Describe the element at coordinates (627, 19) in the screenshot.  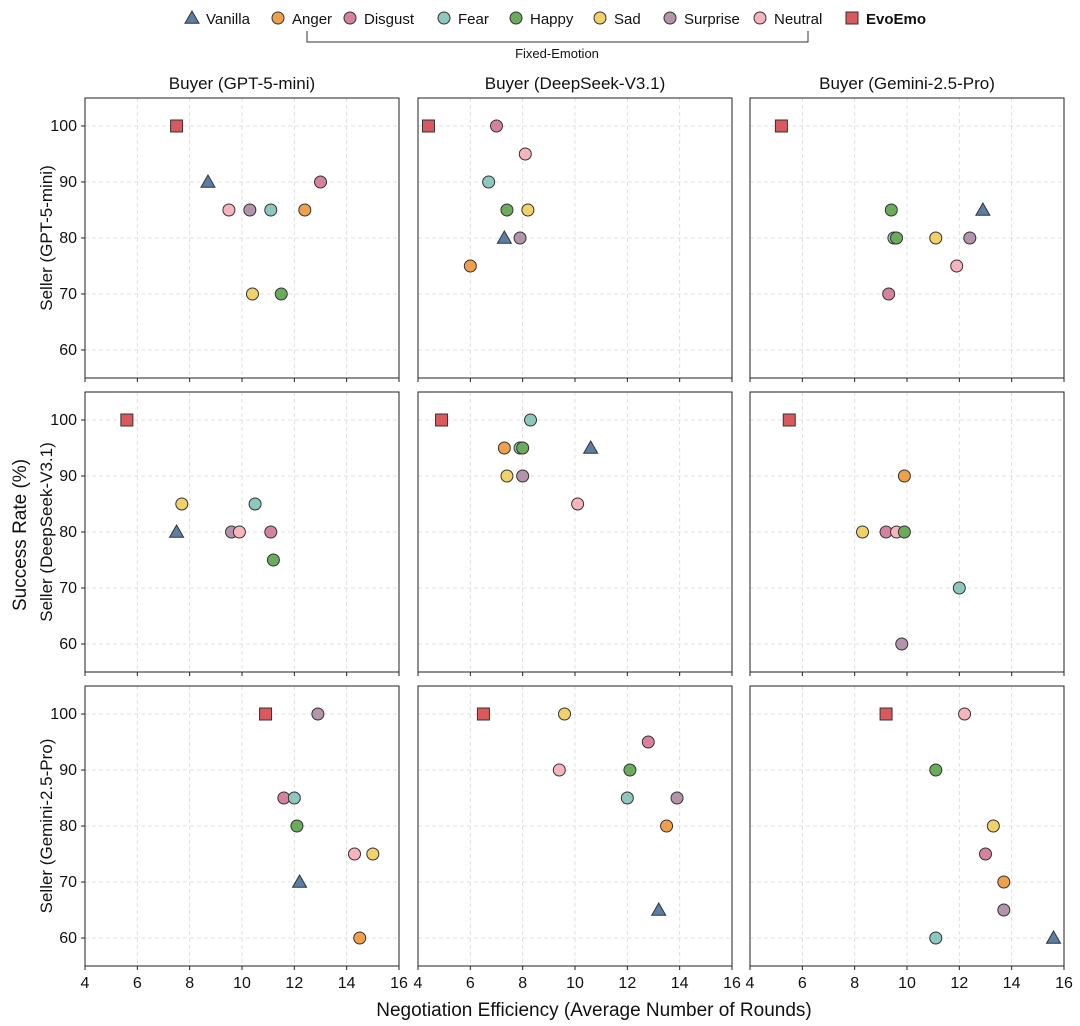
I see `legend-label-sad: Sad` at that location.